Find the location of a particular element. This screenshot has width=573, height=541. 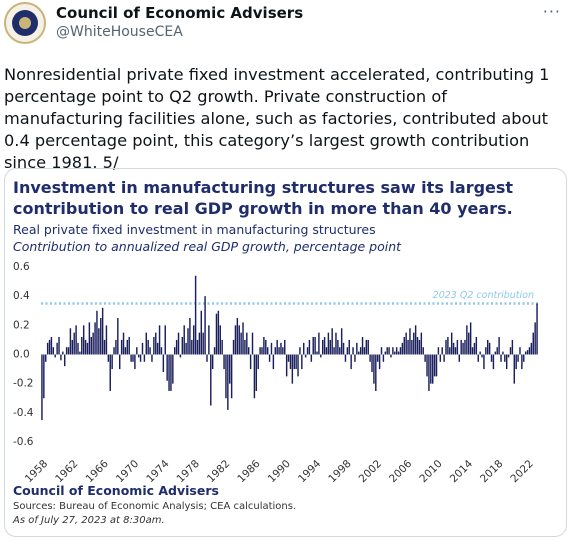

avatar is located at coordinates (25, 23).